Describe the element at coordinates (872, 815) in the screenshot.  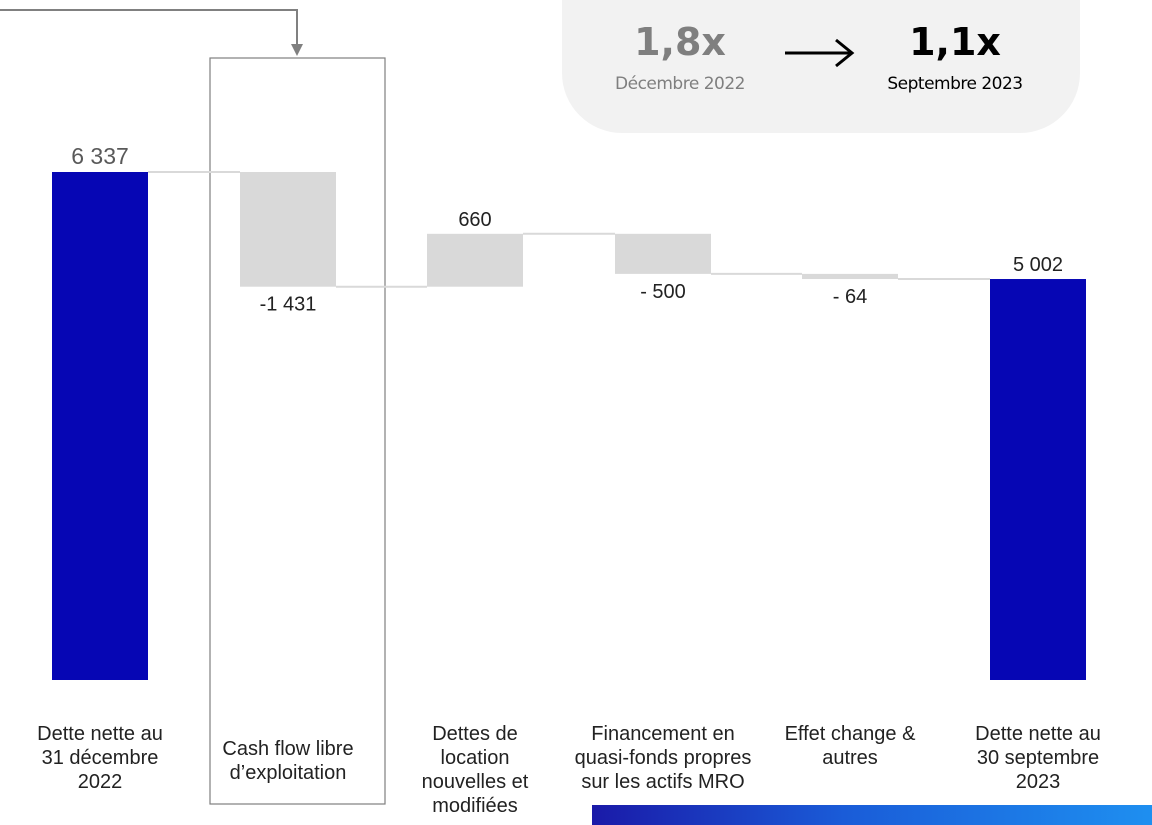
I see `decorative-gradient-bar` at that location.